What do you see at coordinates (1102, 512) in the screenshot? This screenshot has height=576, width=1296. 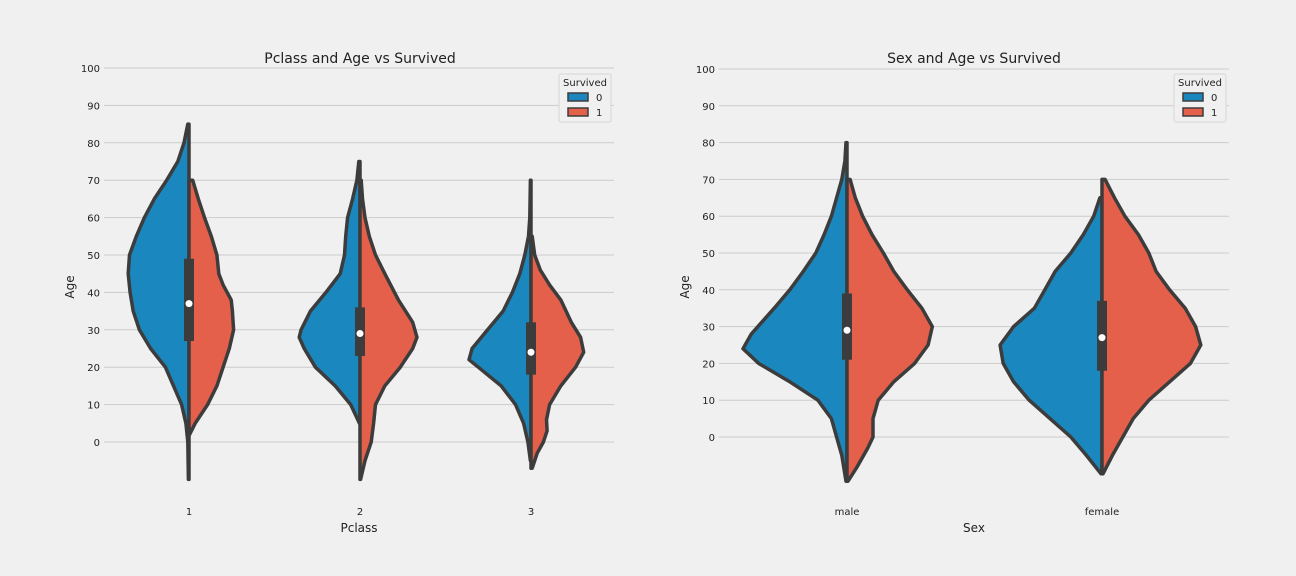 I see `x-tick-label: female` at bounding box center [1102, 512].